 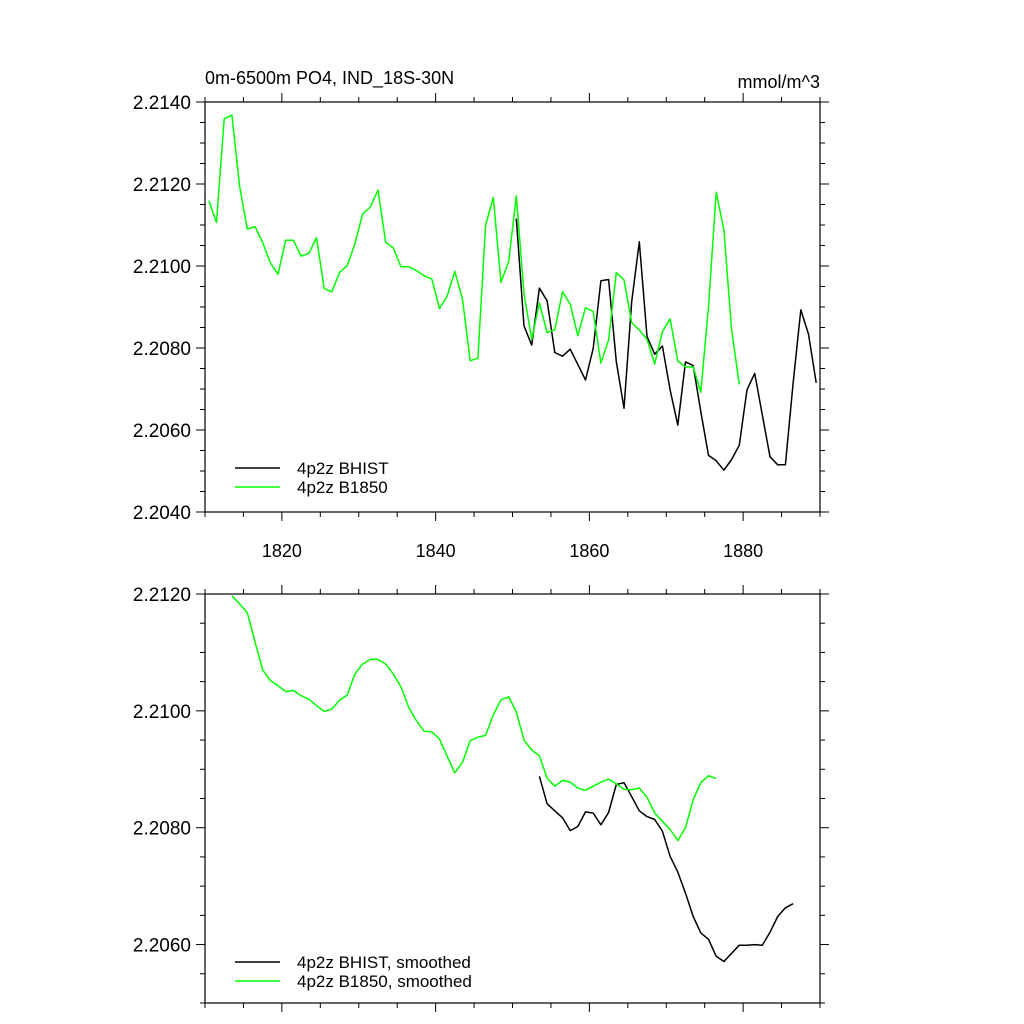 I want to click on legend-label: 4p2z BHIST, so click(x=343, y=468).